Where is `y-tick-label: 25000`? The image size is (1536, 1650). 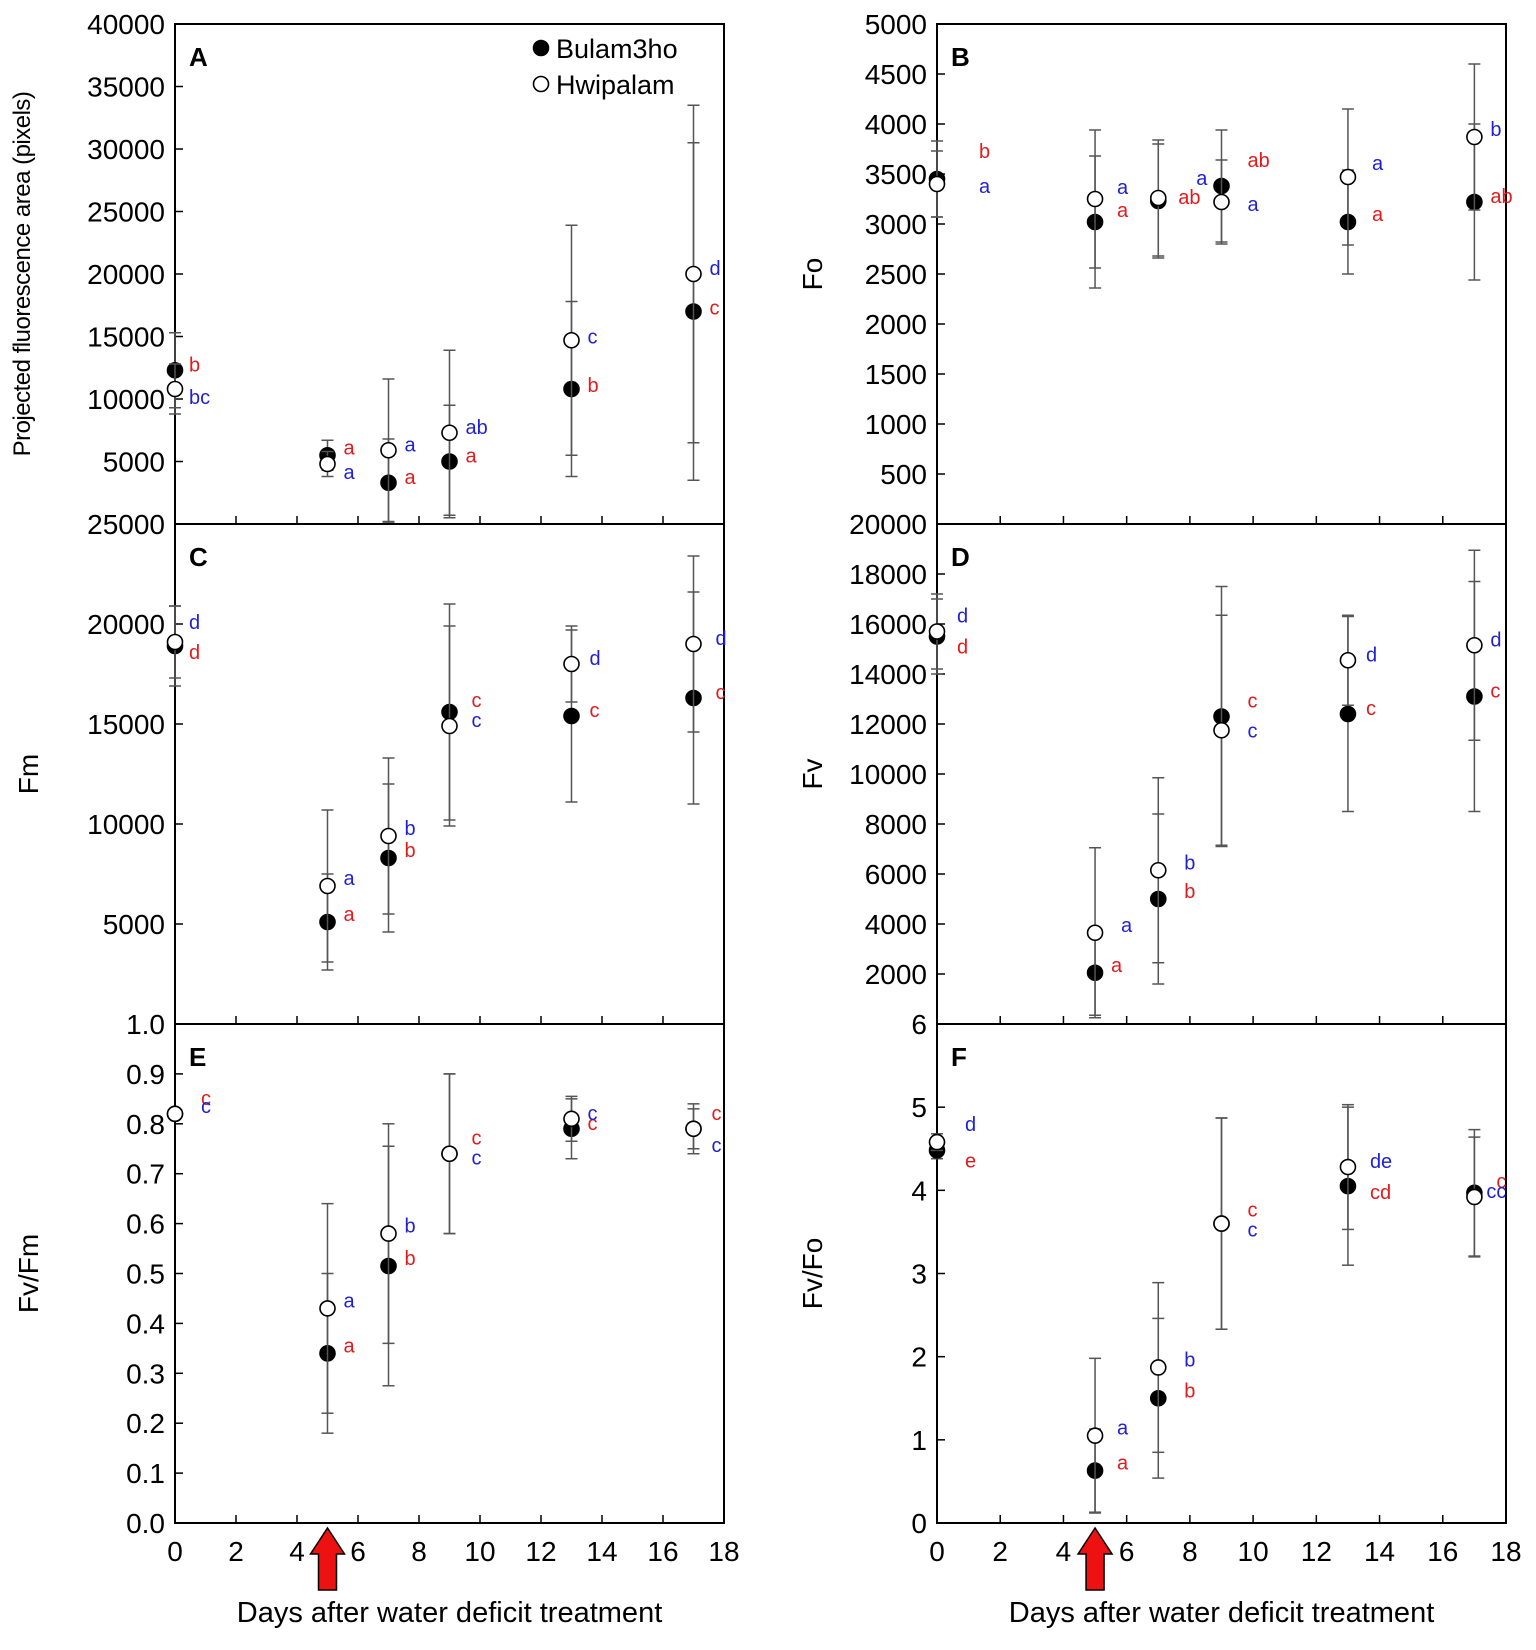 y-tick-label: 25000 is located at coordinates (126, 212).